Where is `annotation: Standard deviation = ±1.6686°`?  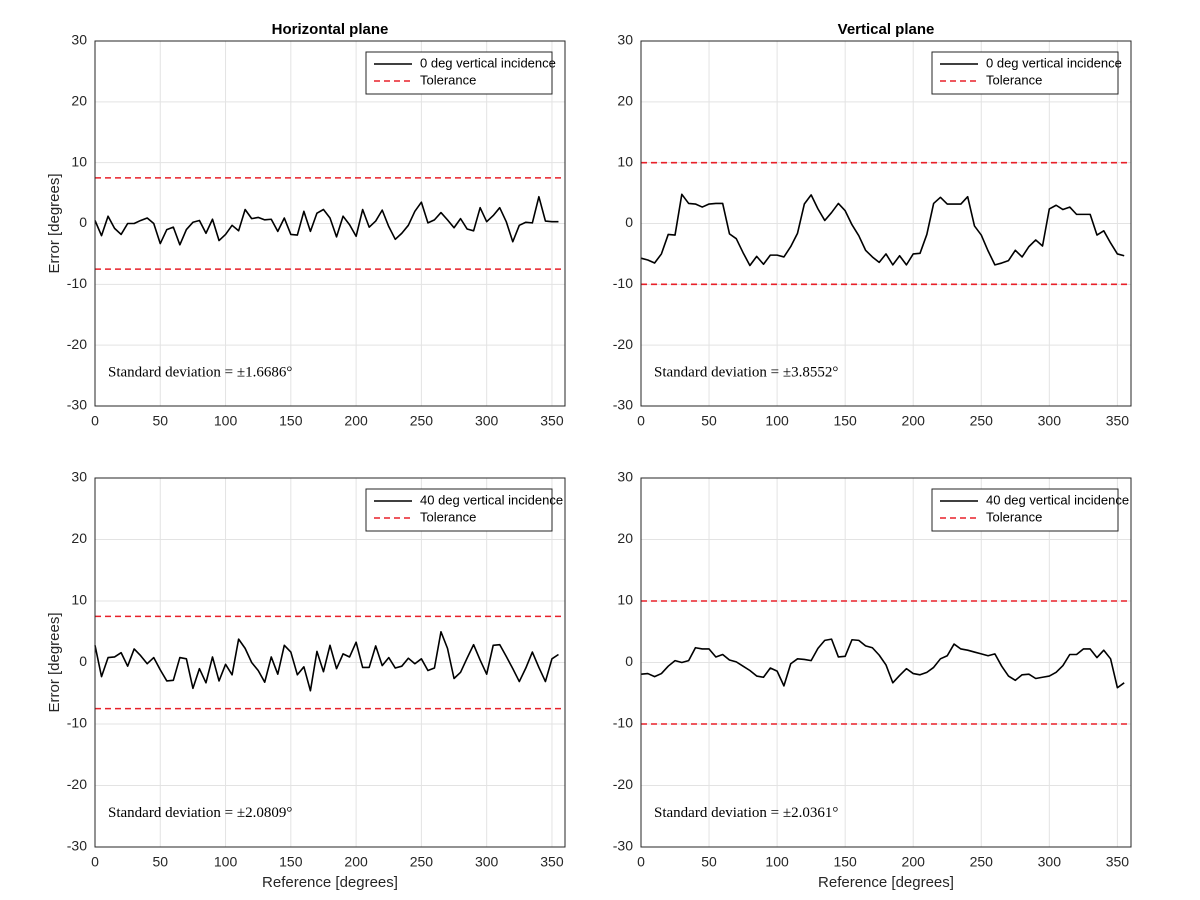
annotation: Standard deviation = ±1.6686° is located at coordinates (200, 373).